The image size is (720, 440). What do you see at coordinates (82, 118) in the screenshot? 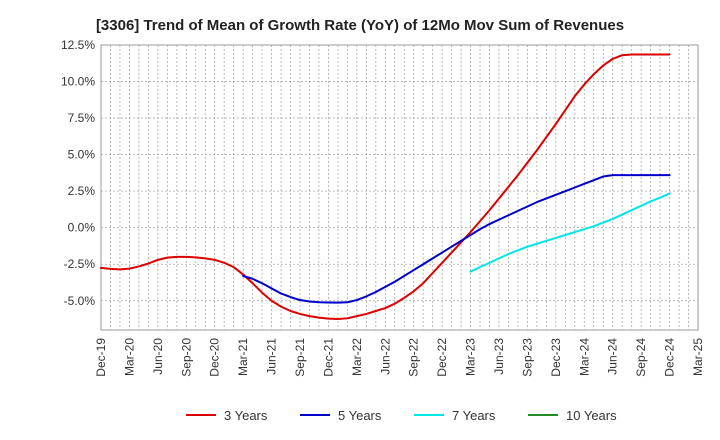
I see `y-tick-label: 7.5%` at bounding box center [82, 118].